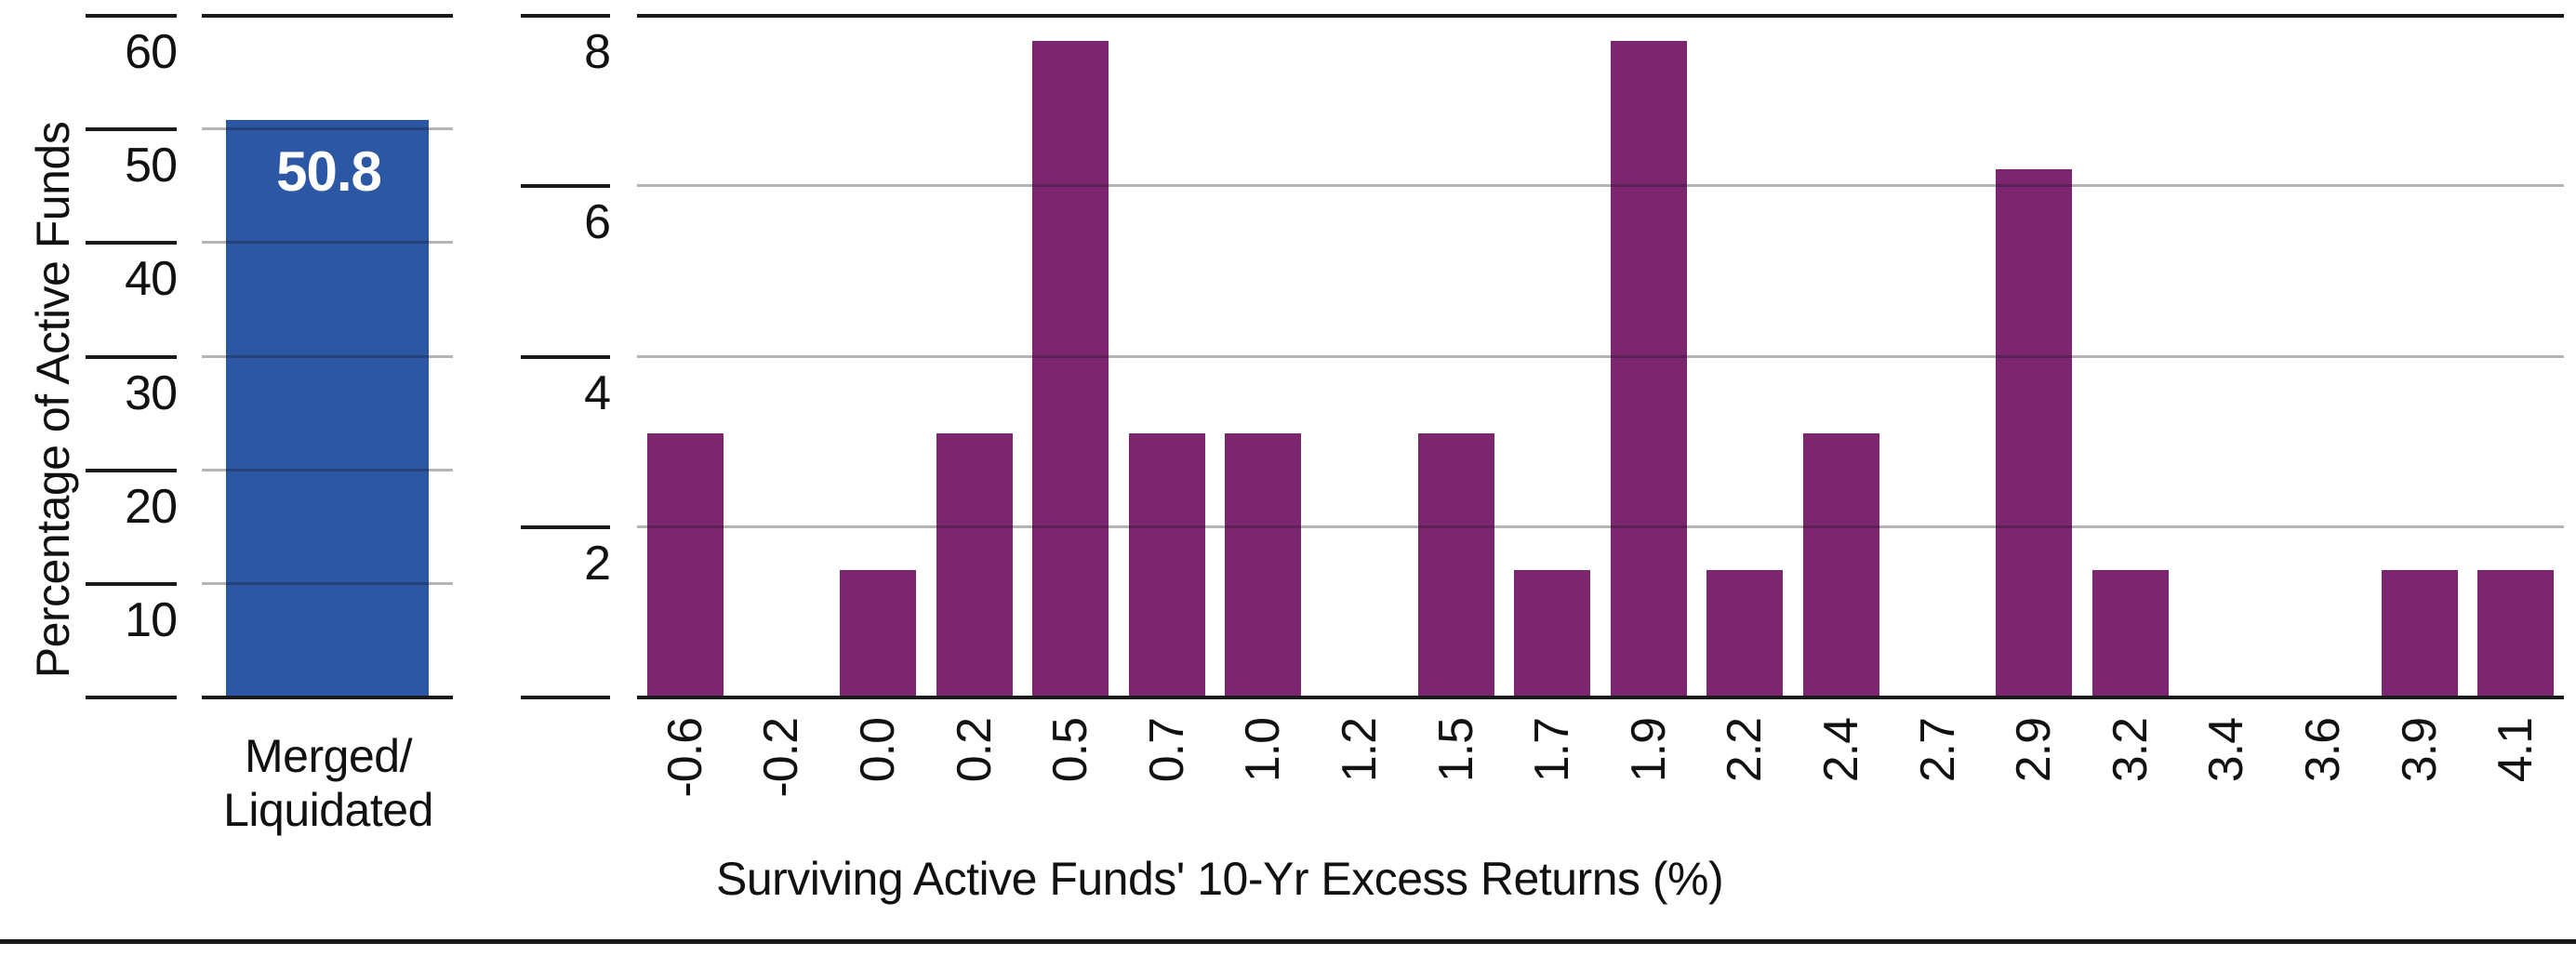  I want to click on y-tick-label: 40, so click(151, 280).